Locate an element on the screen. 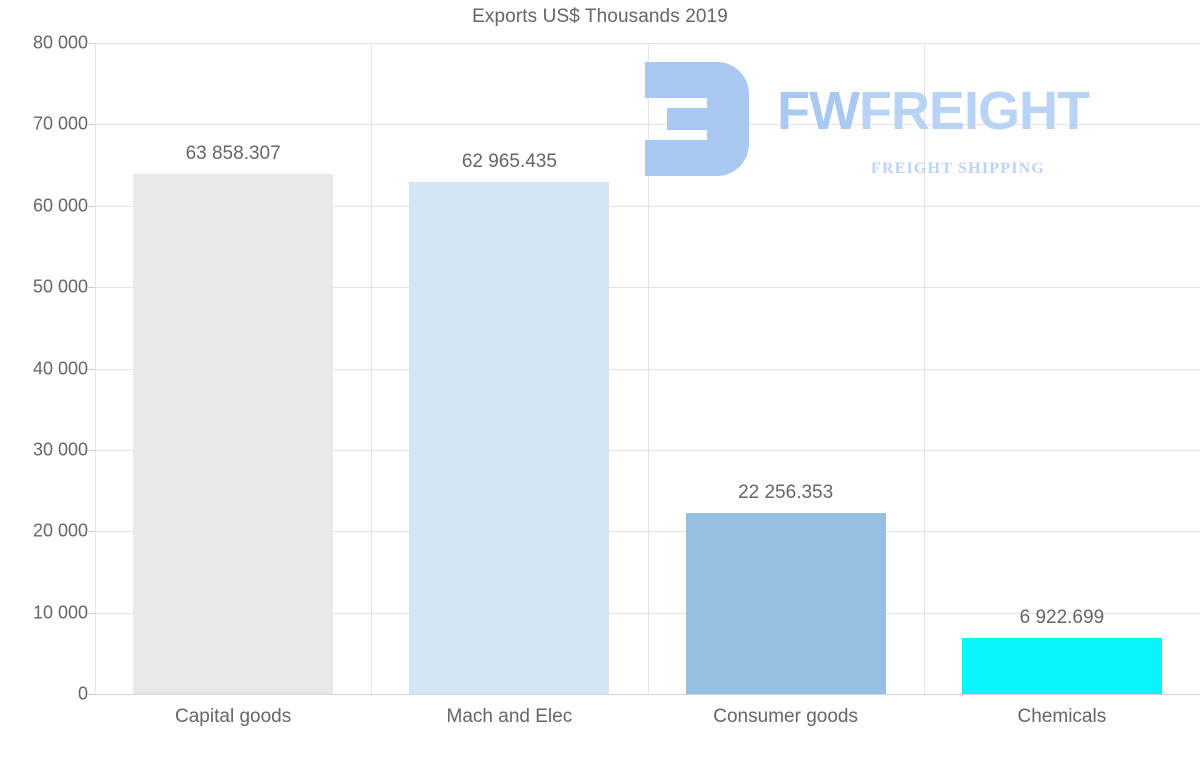  axis-baseline is located at coordinates (647, 694).